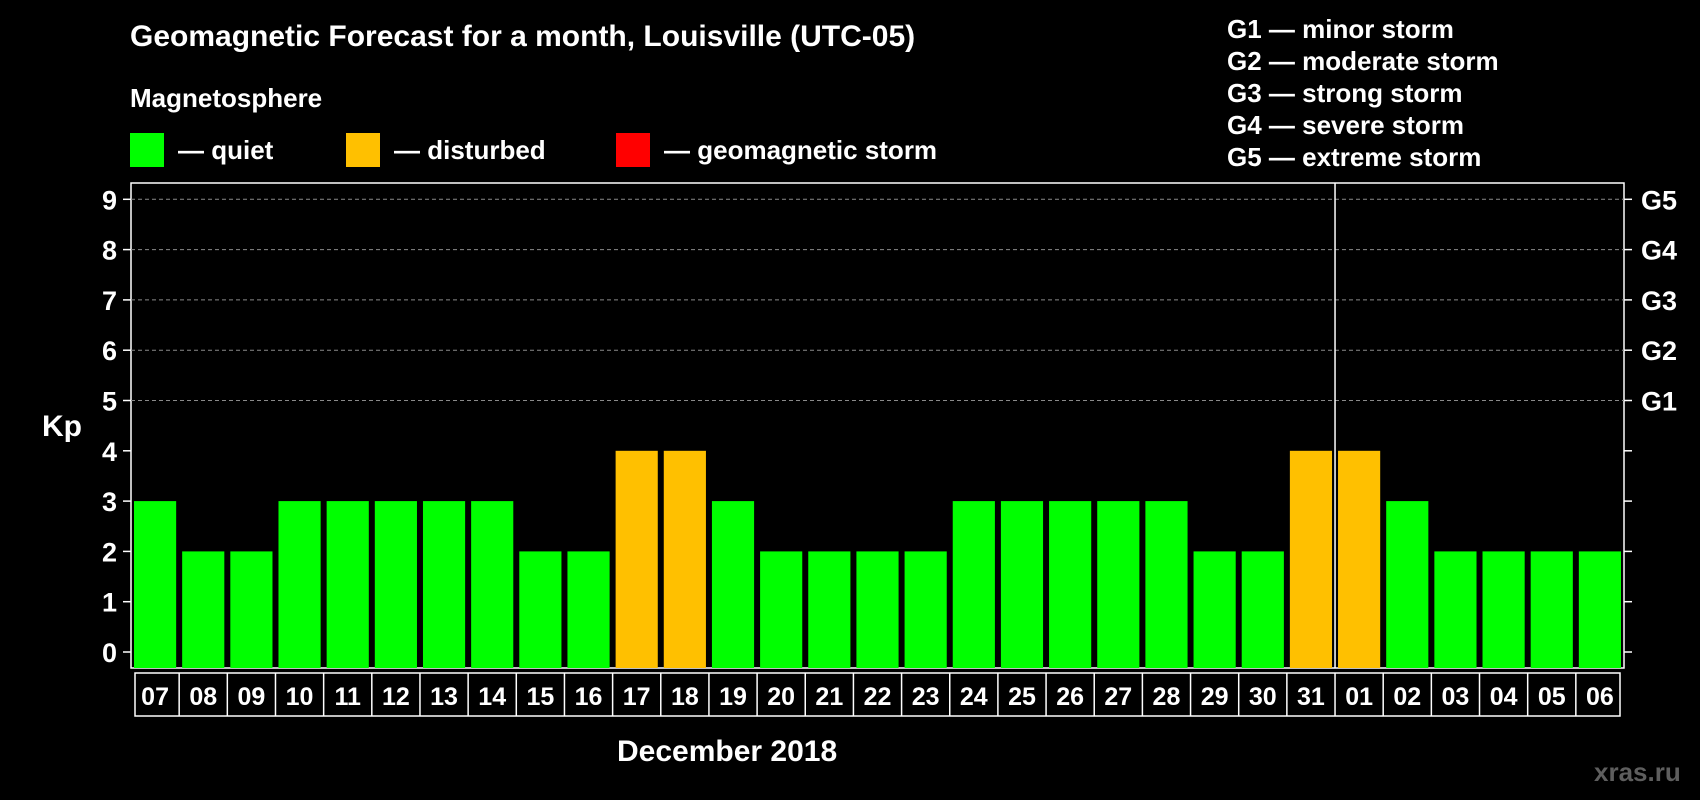 The height and width of the screenshot is (800, 1700). I want to click on y-tick-label: 0, so click(109, 653).